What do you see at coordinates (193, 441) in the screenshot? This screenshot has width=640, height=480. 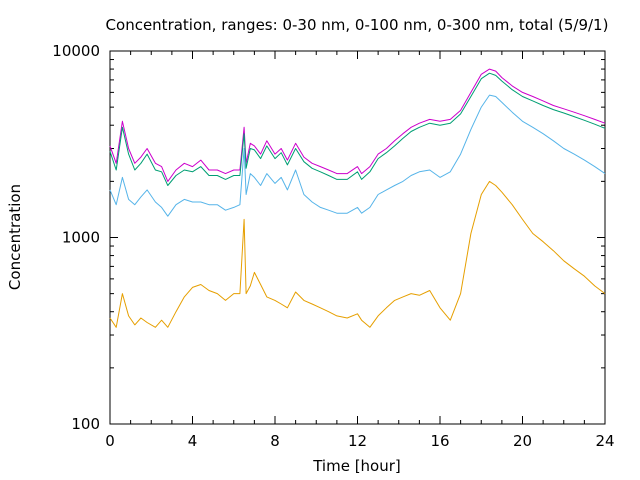 I see `x-tick-label: 4` at bounding box center [193, 441].